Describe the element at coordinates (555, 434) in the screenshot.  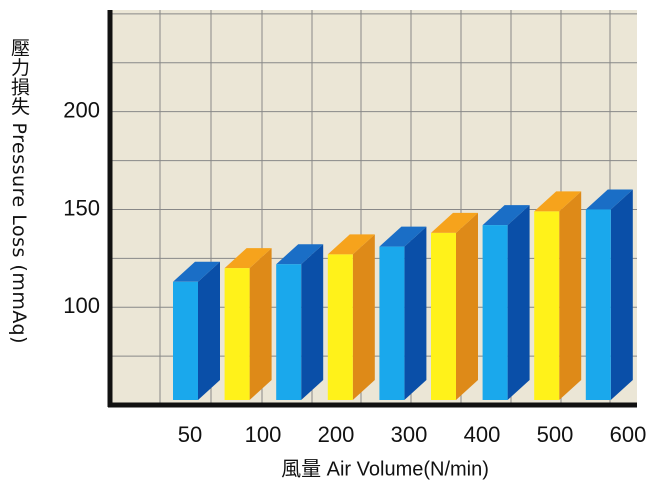
I see `x-tick-label: 500` at that location.